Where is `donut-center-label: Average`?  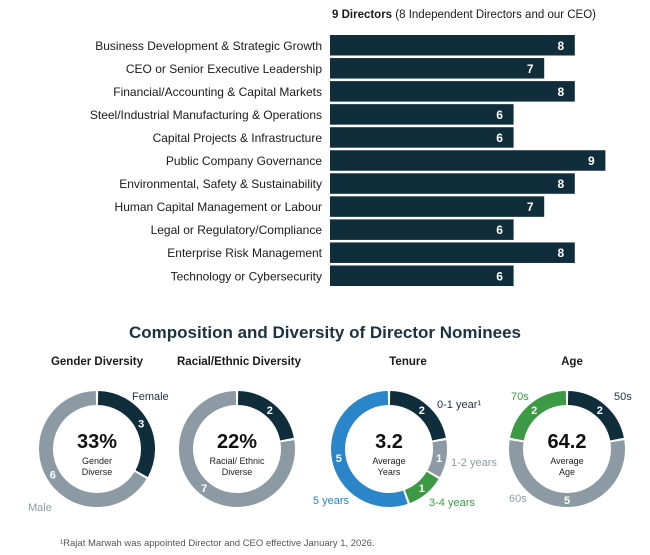 donut-center-label: Average is located at coordinates (388, 461).